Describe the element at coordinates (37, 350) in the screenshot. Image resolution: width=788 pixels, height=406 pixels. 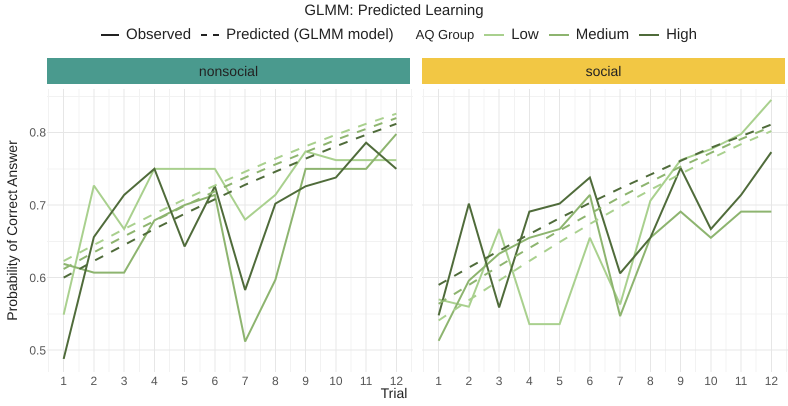
I see `y-tick-label: 0.5` at that location.